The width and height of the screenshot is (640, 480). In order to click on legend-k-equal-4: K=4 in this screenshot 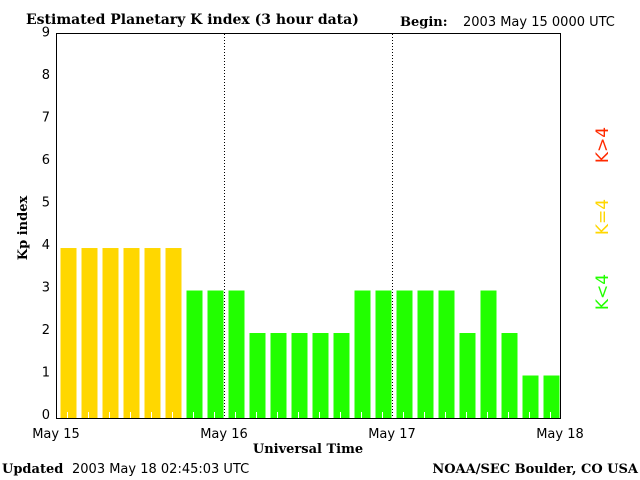, I will do `click(603, 217)`.